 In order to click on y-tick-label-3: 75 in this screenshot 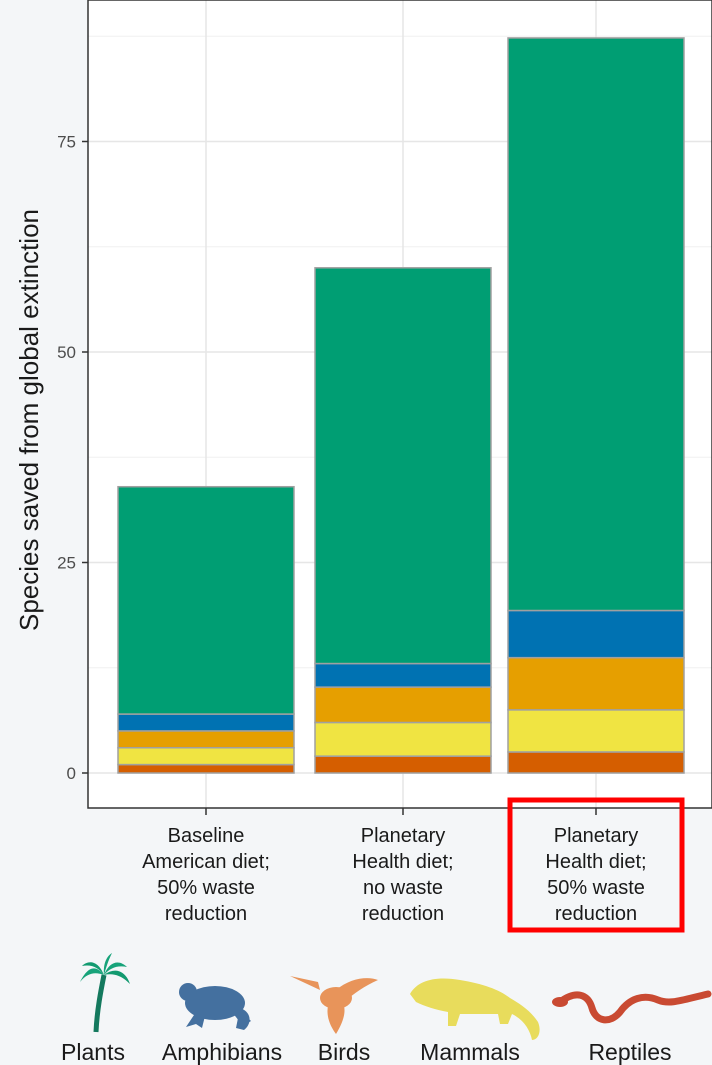, I will do `click(66, 142)`.